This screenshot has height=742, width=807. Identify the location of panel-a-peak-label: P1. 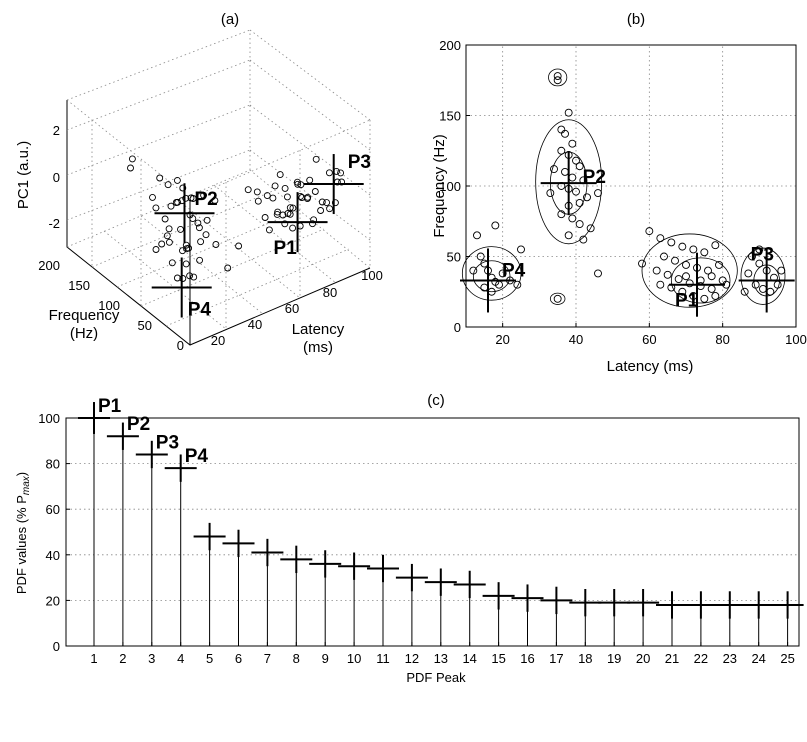
(286, 248).